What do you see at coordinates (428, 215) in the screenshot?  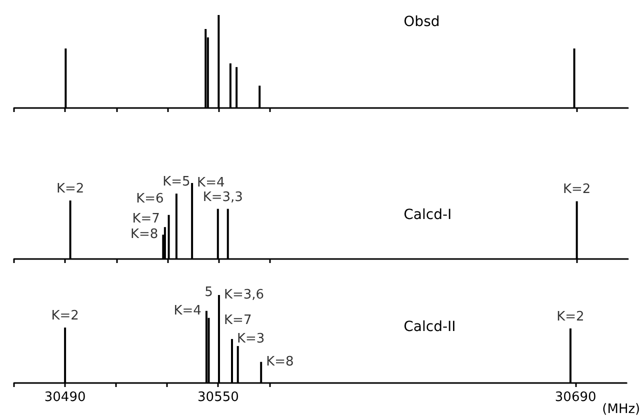 I see `text: Calcd-I` at bounding box center [428, 215].